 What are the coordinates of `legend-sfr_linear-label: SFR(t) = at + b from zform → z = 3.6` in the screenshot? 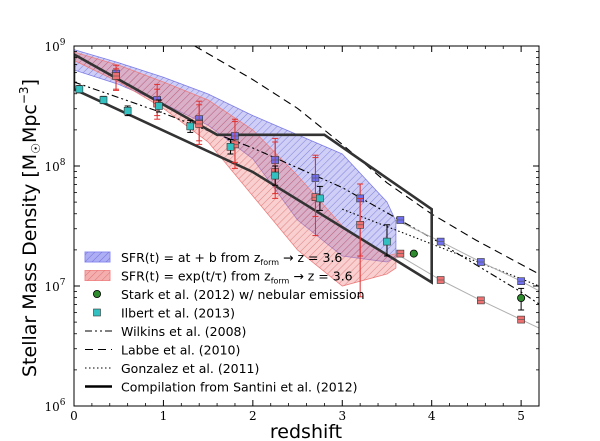 It's located at (231, 258).